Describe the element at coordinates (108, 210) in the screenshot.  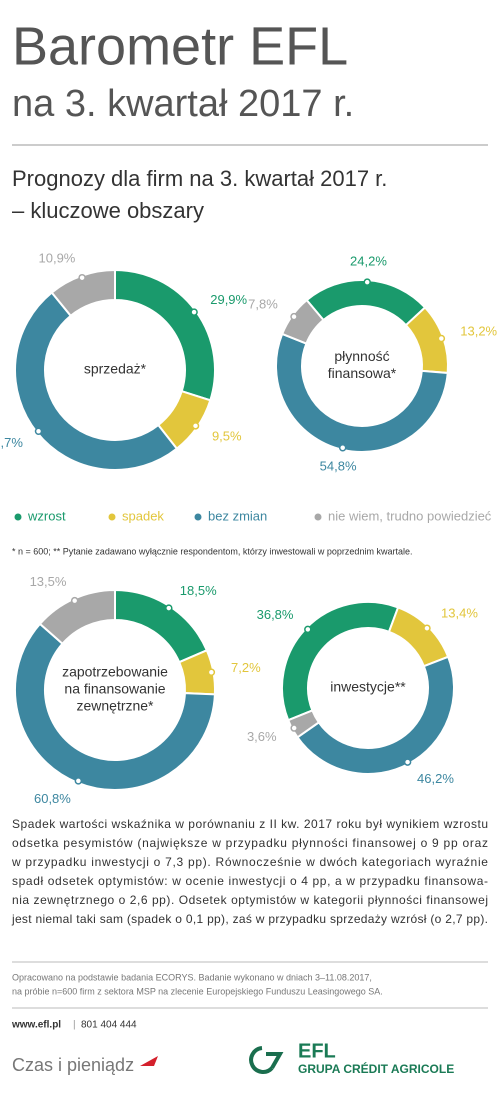
I see `heading: – kluczowe obszary` at that location.